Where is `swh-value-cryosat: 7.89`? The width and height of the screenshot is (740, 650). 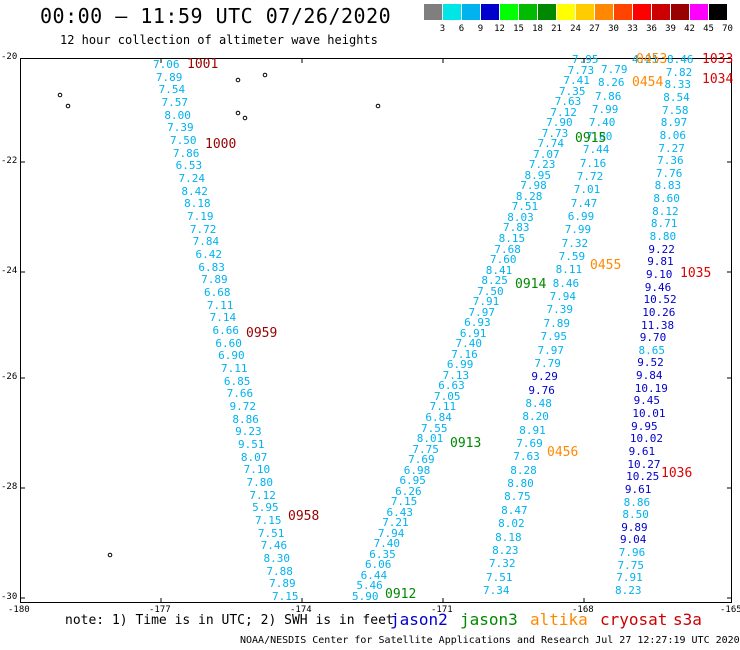 swh-value-cryosat: 7.89 is located at coordinates (169, 77).